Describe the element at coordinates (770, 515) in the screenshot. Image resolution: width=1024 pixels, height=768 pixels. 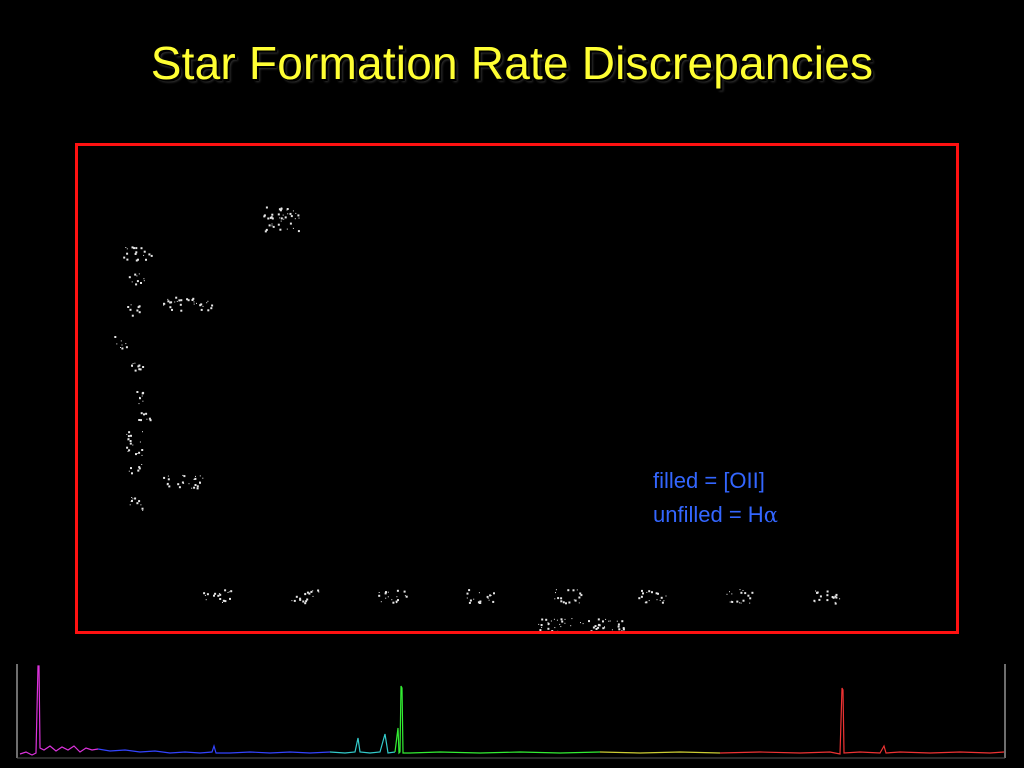
I see `alpha-symbol: α` at that location.